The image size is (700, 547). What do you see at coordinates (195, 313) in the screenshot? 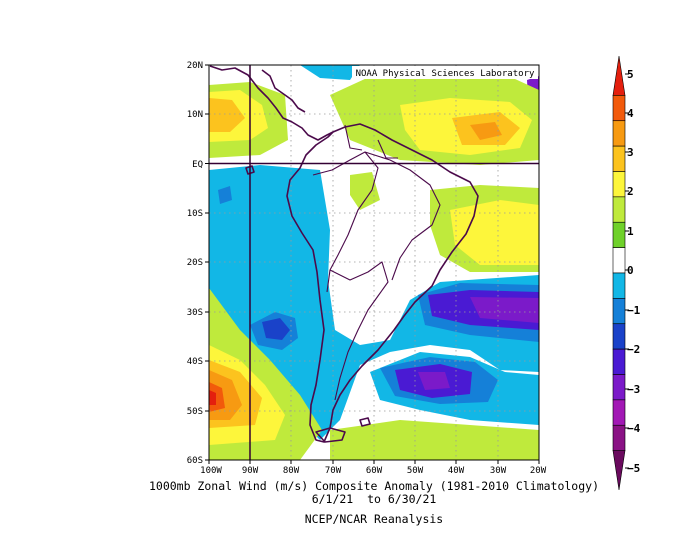
I see `y-tick-label: 30S` at bounding box center [195, 313].